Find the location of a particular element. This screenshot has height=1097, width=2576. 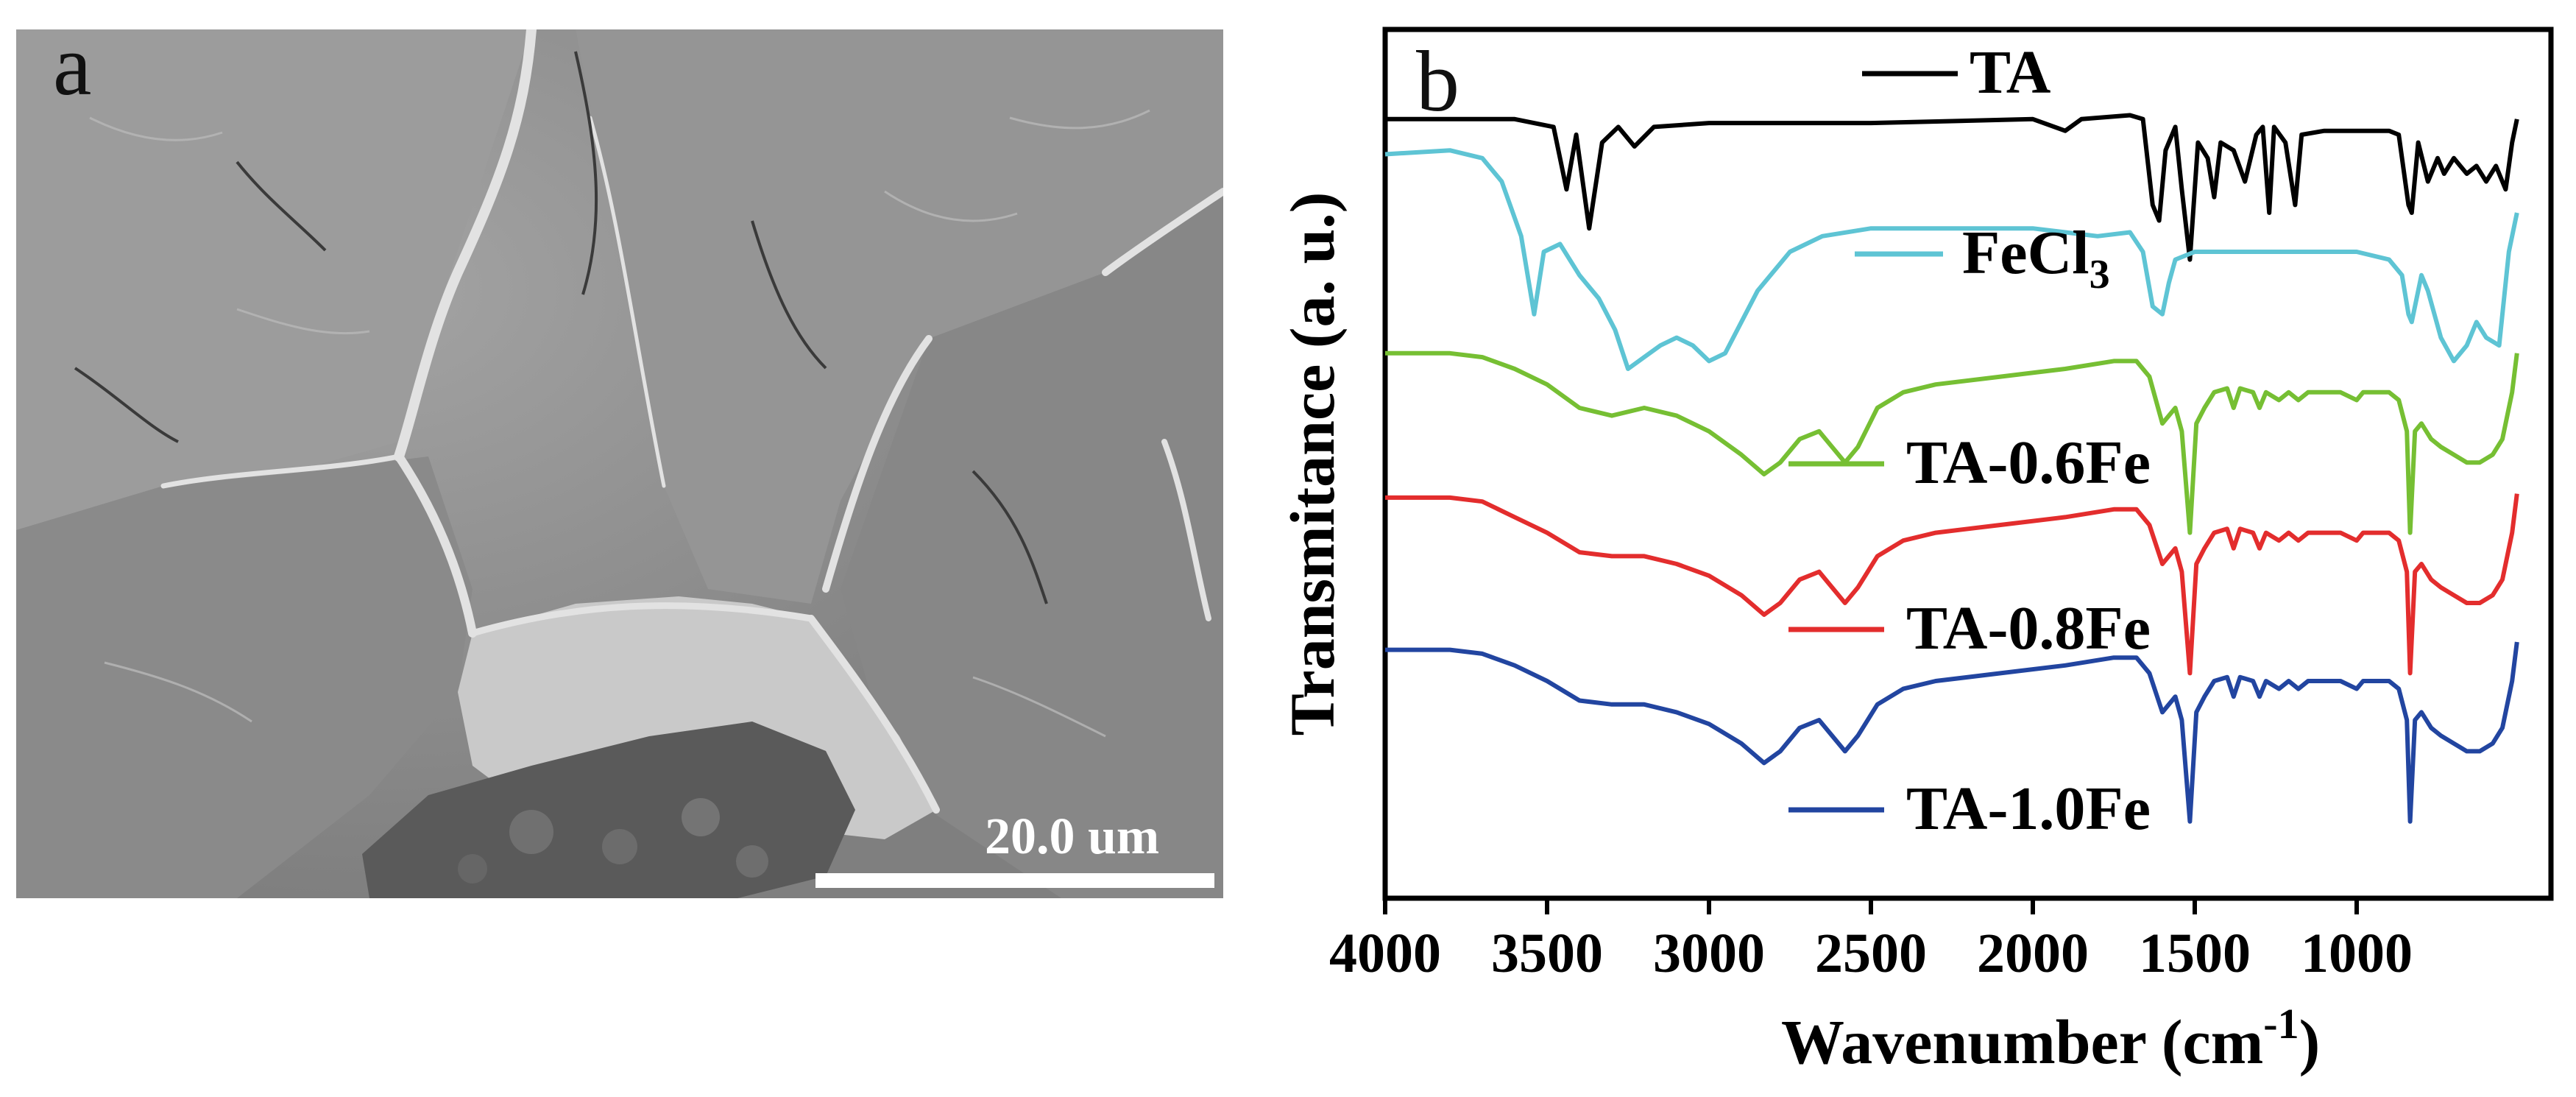

series-line-ta-1-0fe is located at coordinates (1952, 732).